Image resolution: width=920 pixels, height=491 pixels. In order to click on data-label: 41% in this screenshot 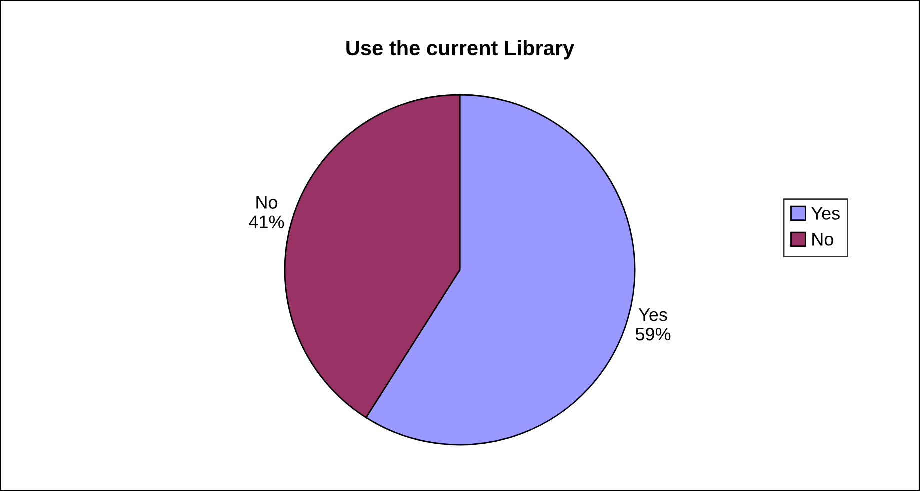, I will do `click(266, 222)`.